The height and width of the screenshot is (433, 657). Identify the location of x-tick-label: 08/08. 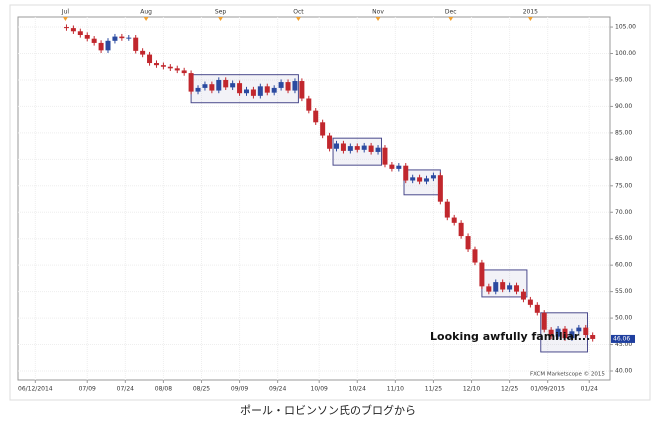
(163, 389).